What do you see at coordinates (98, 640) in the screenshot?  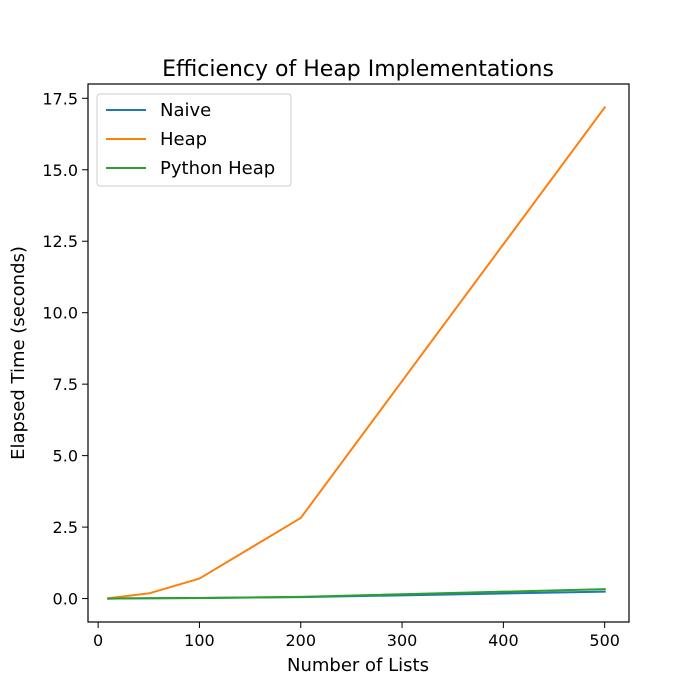 I see `x-tick-label-0: 0` at bounding box center [98, 640].